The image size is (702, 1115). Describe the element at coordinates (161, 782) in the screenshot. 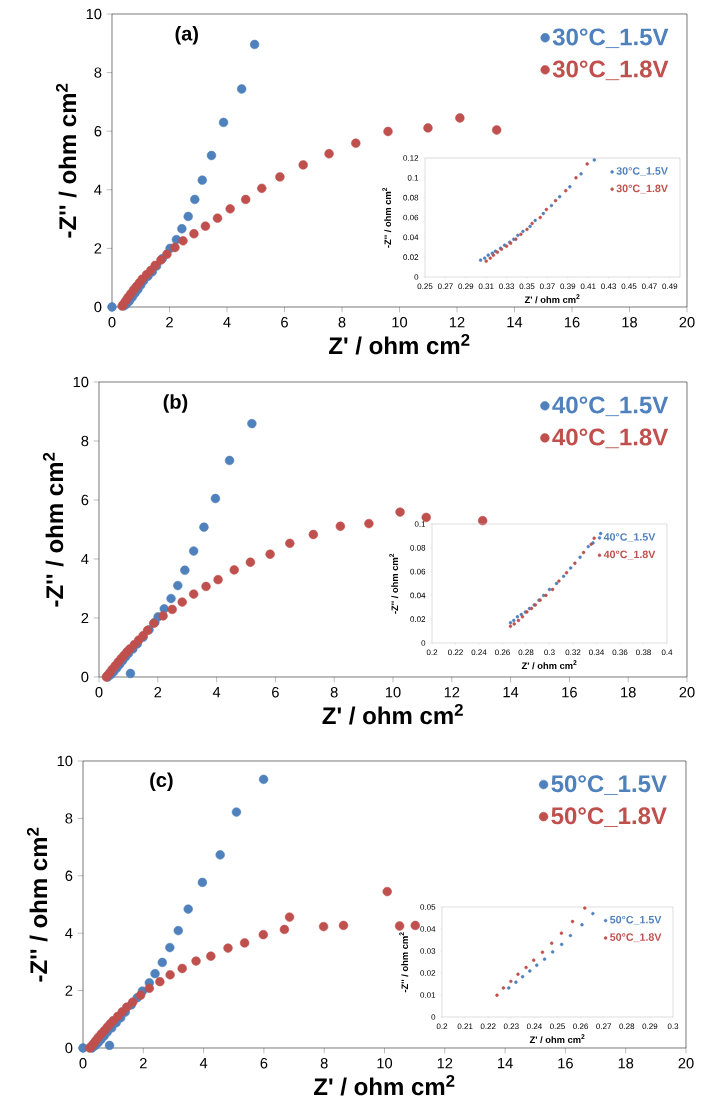

I see `text: (c)` at that location.